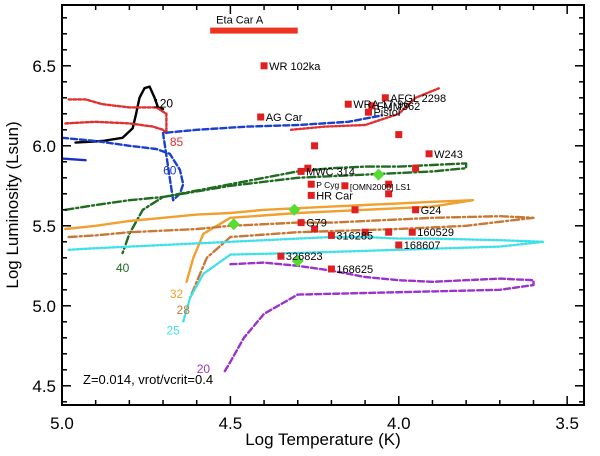  What do you see at coordinates (435, 233) in the screenshot?
I see `star-label: 160529` at bounding box center [435, 233].